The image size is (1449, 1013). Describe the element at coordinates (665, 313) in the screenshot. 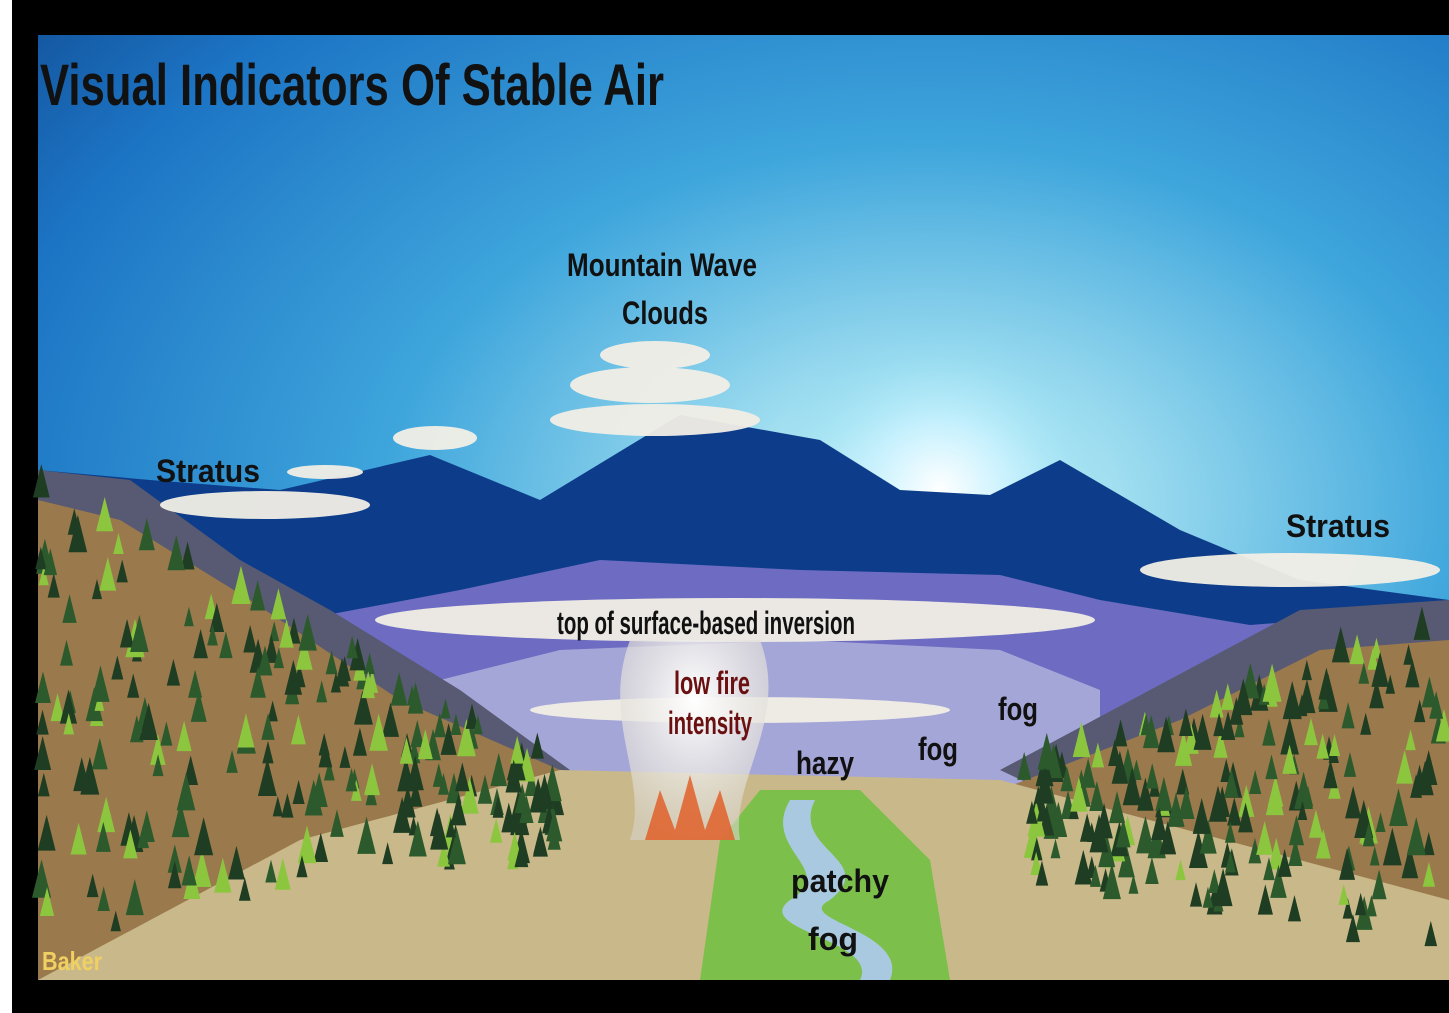

I see `label: Clouds` at that location.